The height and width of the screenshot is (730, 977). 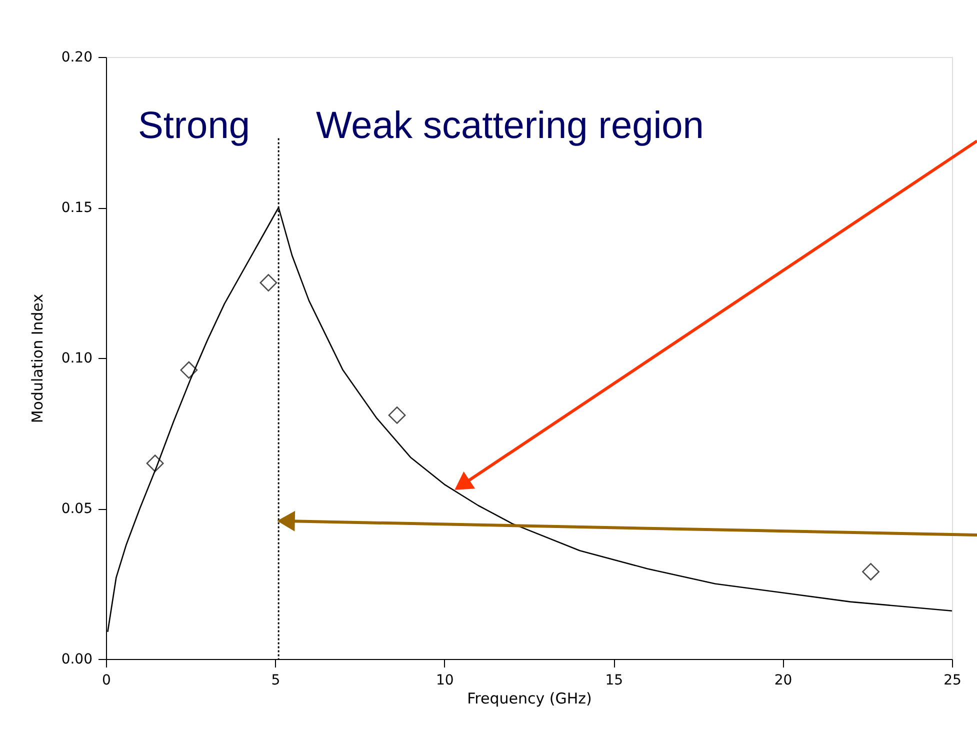 I want to click on annotation: Strong, so click(x=194, y=126).